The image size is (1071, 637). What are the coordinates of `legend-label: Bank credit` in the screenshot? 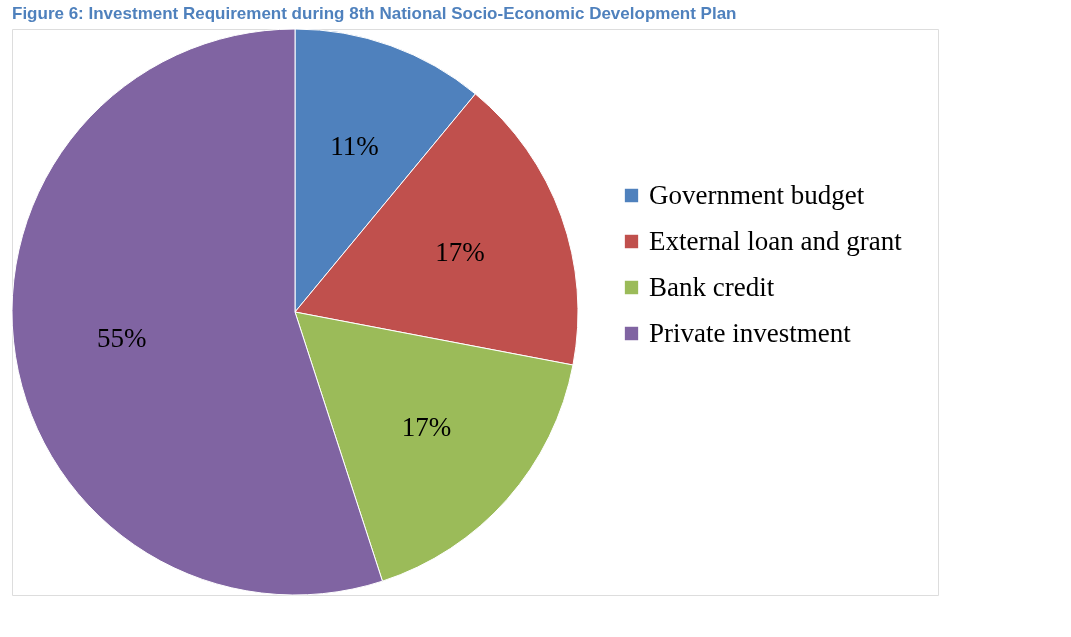 It's located at (712, 286).